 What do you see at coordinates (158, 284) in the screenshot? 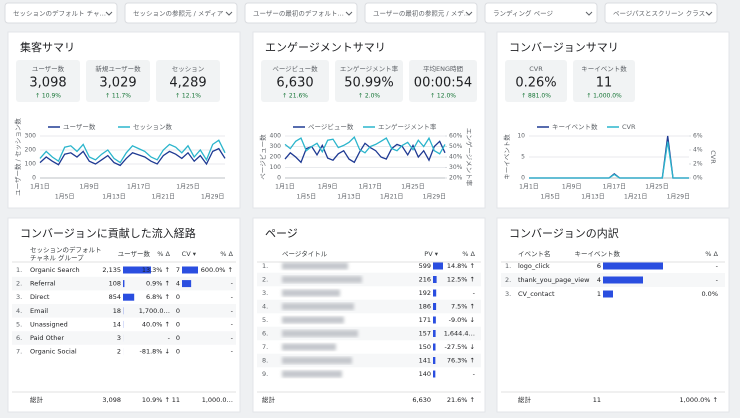
I see `delta-cell: 0.9% ↑` at bounding box center [158, 284].